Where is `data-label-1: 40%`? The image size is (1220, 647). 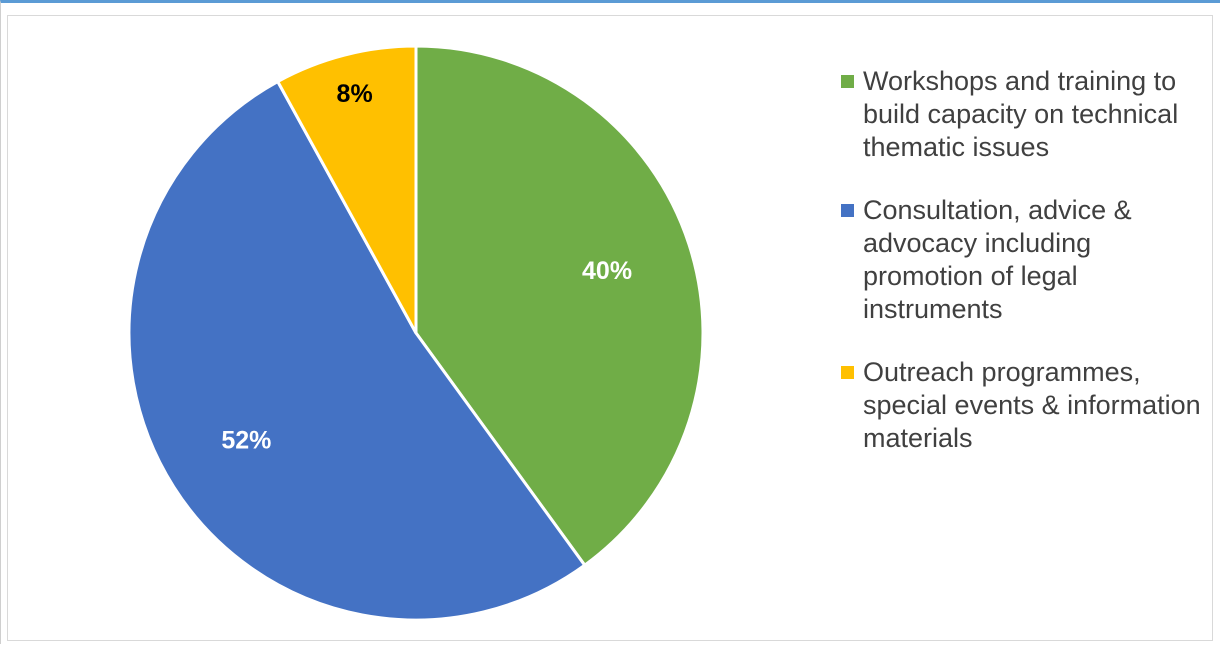
data-label-1: 40% is located at coordinates (607, 271).